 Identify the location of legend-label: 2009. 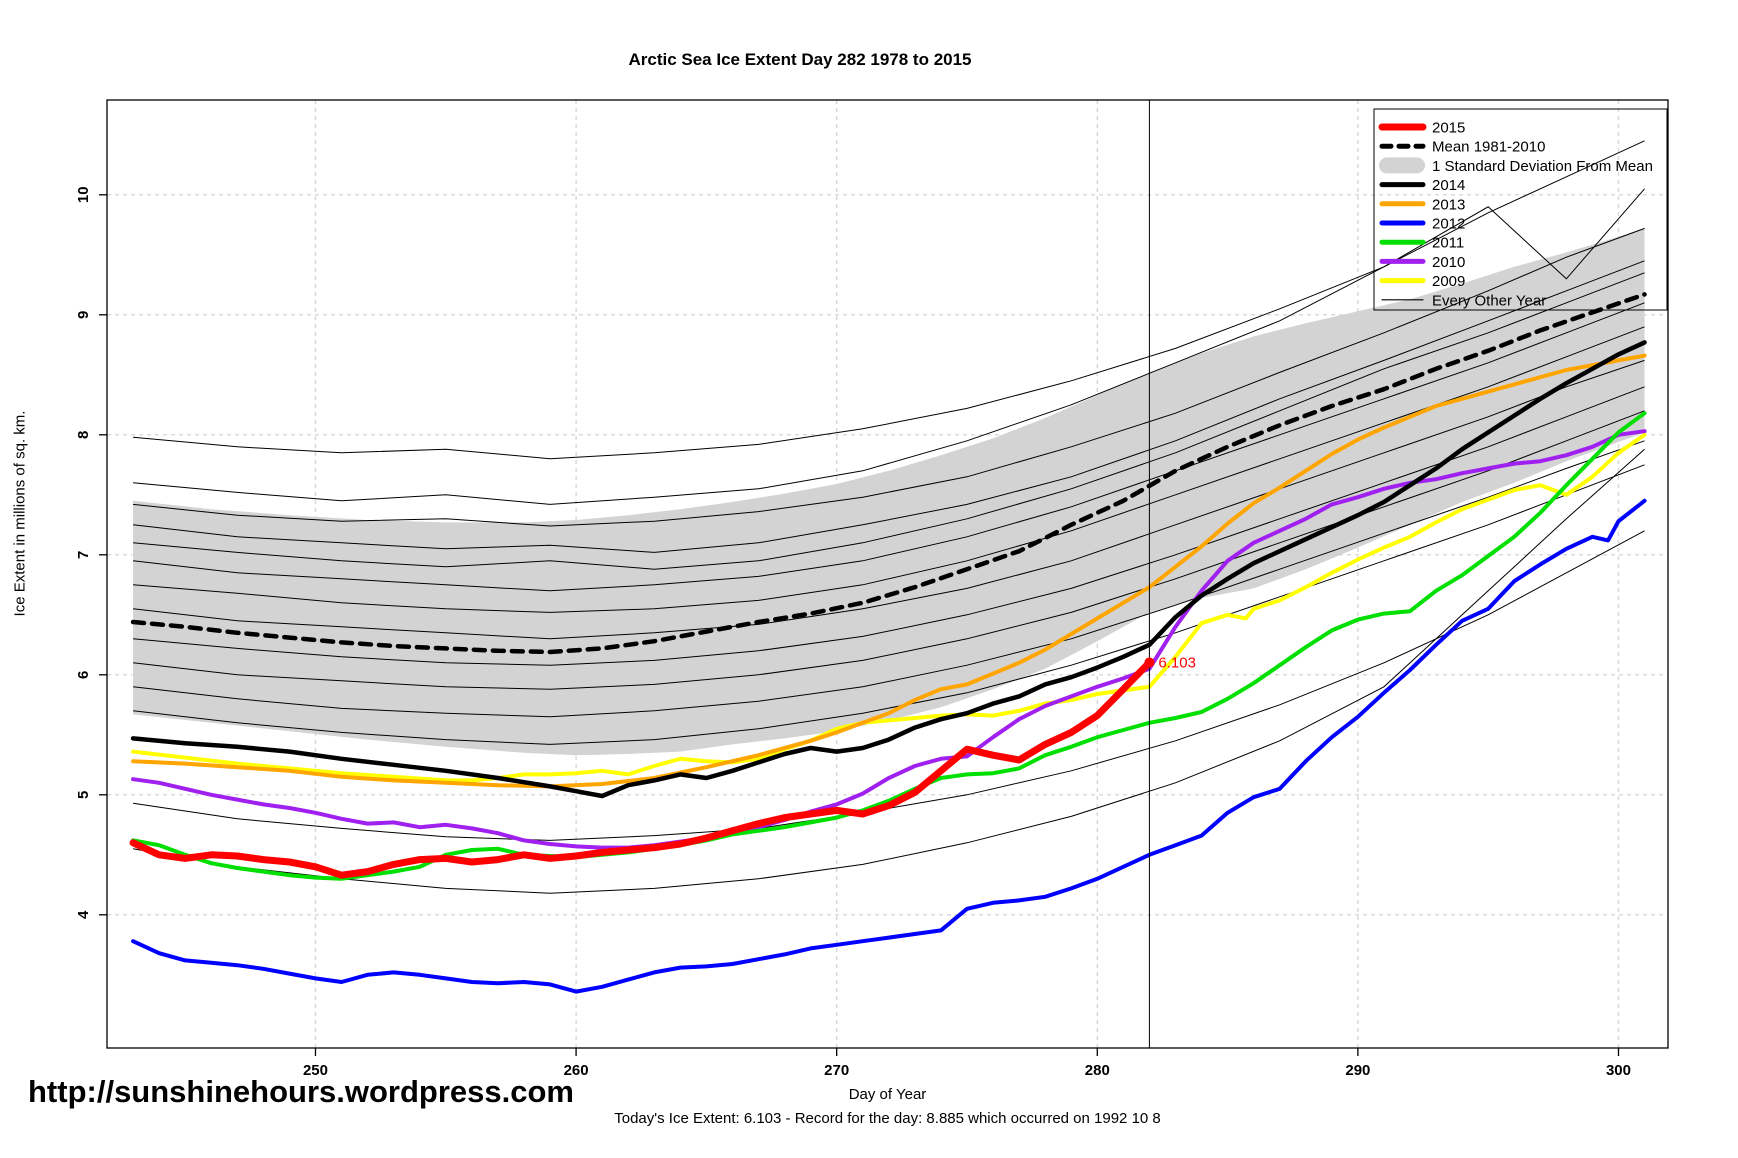
(1448, 281).